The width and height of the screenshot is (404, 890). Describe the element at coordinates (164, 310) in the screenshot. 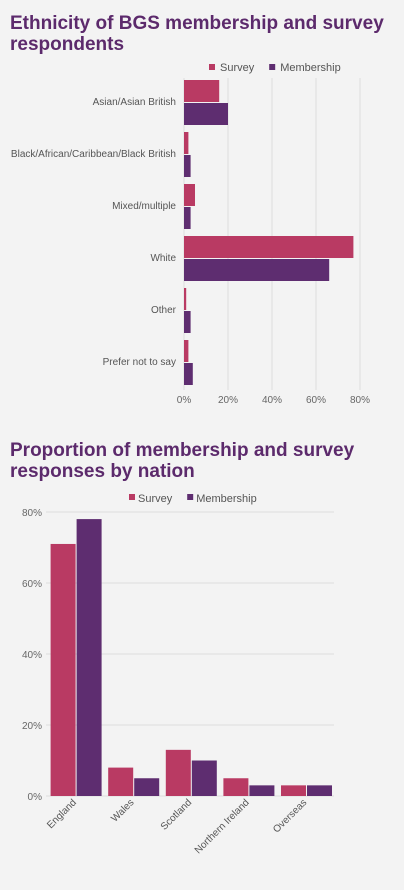

I see `category-label: Other` at that location.